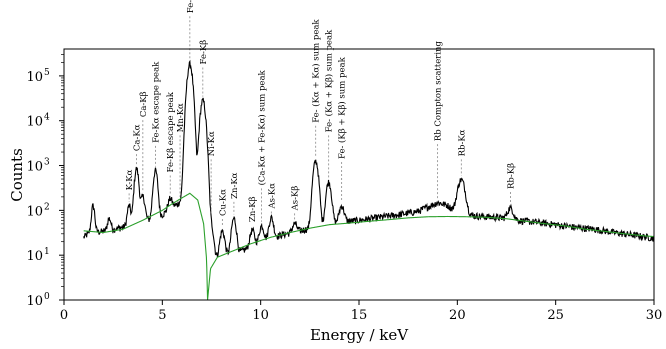 This screenshot has height=349, width=666. I want to click on x-tick-label: 30, so click(654, 315).